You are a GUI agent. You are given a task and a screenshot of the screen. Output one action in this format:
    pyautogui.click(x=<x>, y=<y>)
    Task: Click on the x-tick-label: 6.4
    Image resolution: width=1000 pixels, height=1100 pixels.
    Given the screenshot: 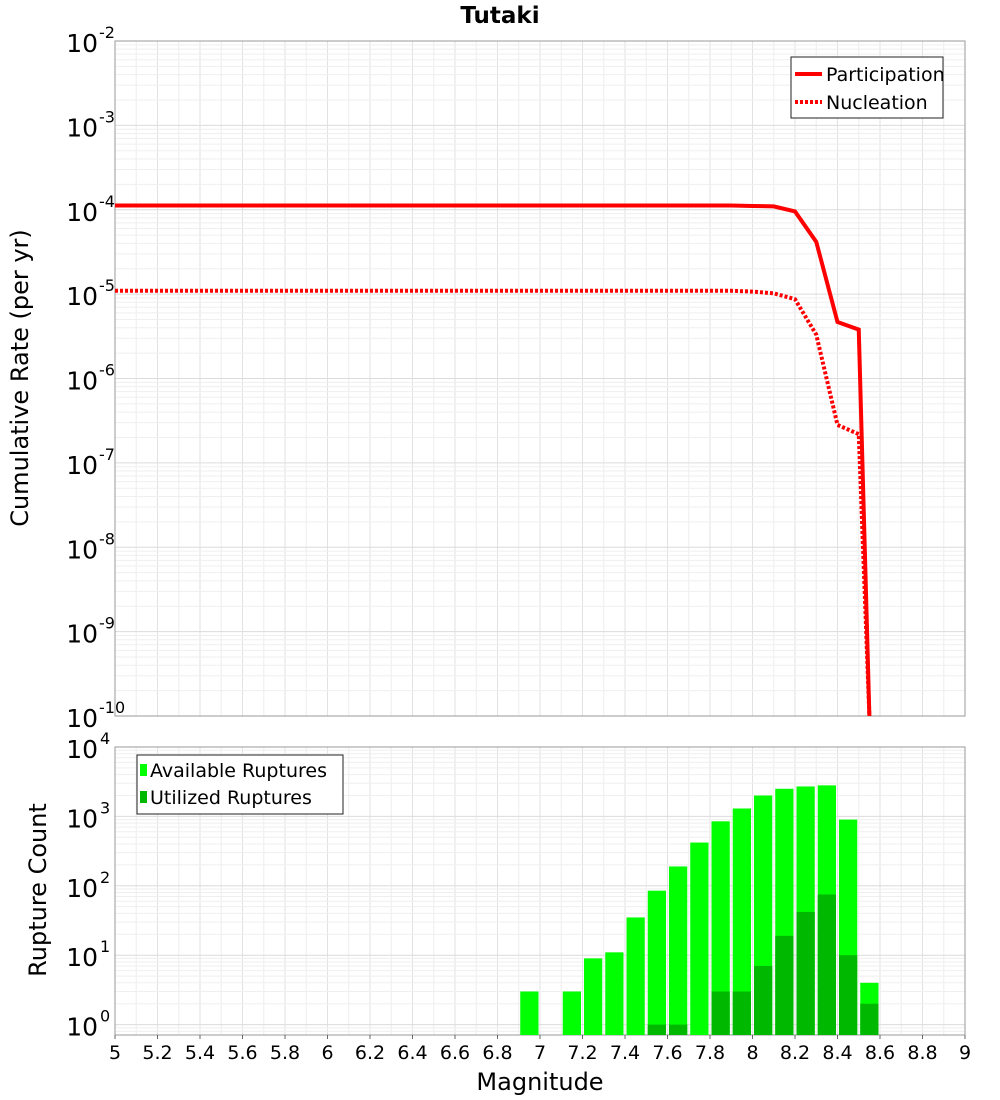 What is the action you would take?
    pyautogui.click(x=412, y=1053)
    